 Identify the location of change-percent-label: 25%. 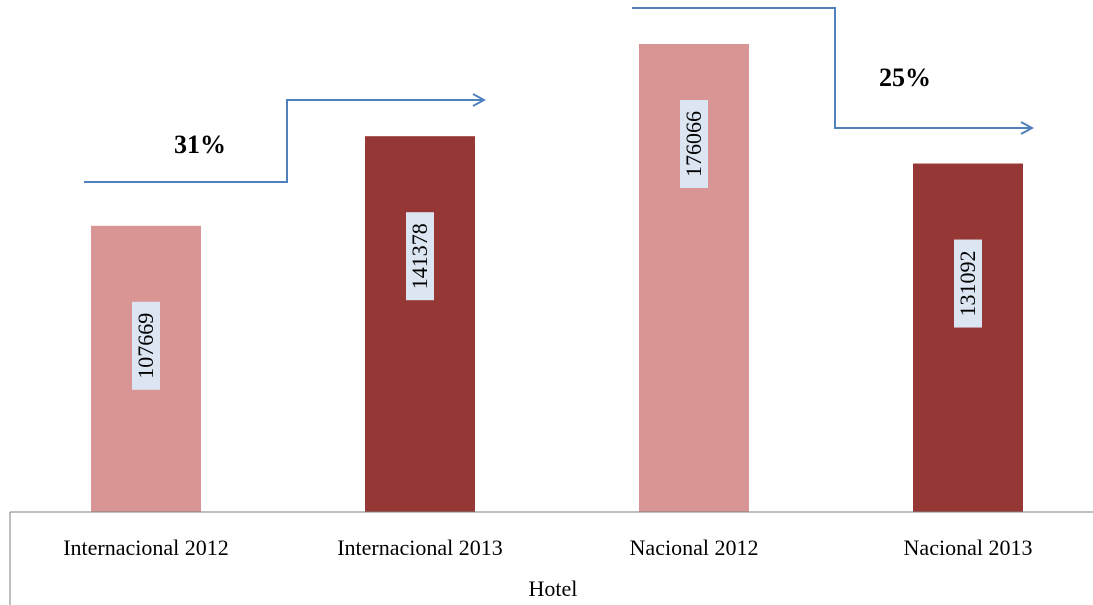
(905, 77).